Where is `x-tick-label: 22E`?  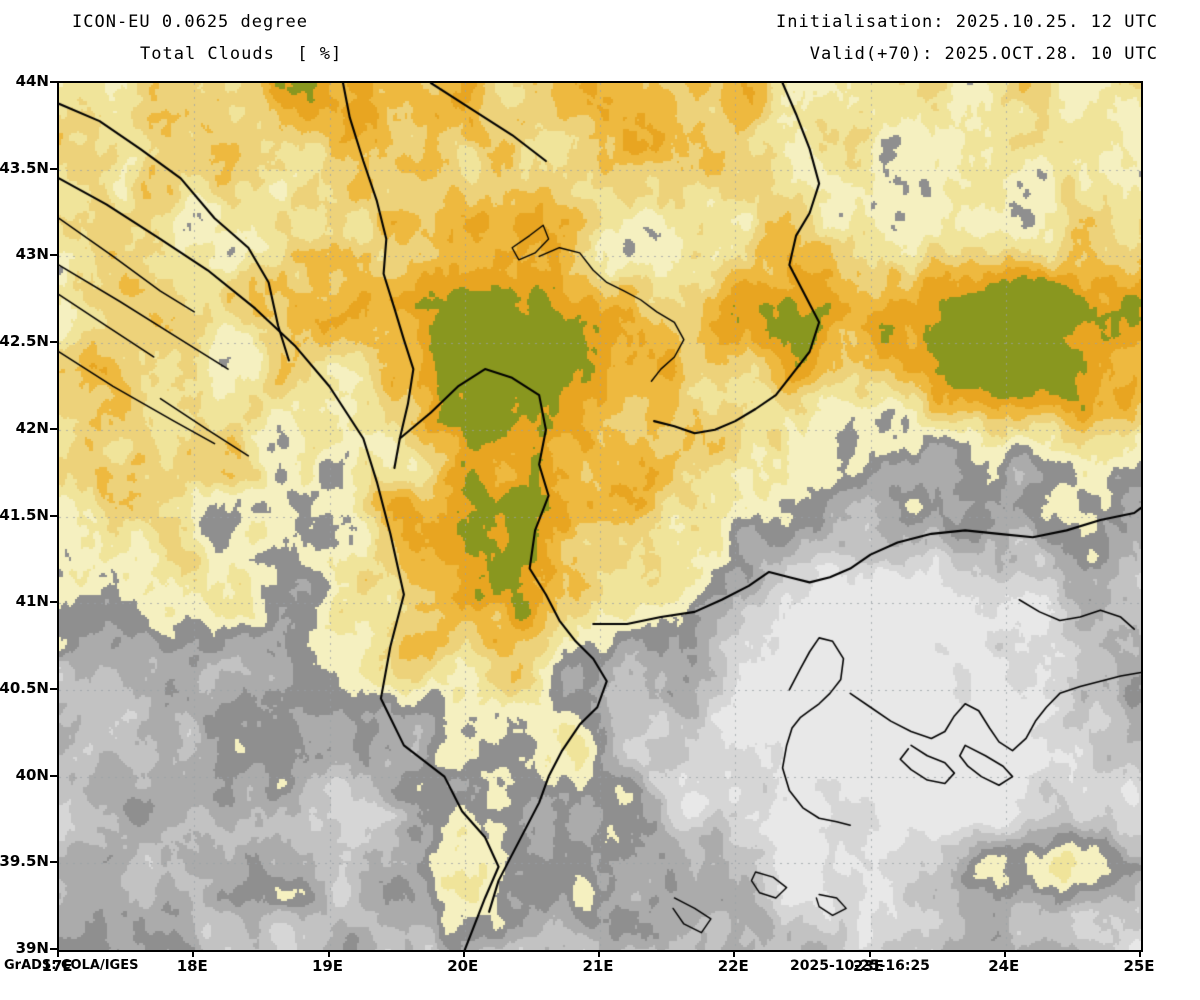
x-tick-label: 22E is located at coordinates (733, 966).